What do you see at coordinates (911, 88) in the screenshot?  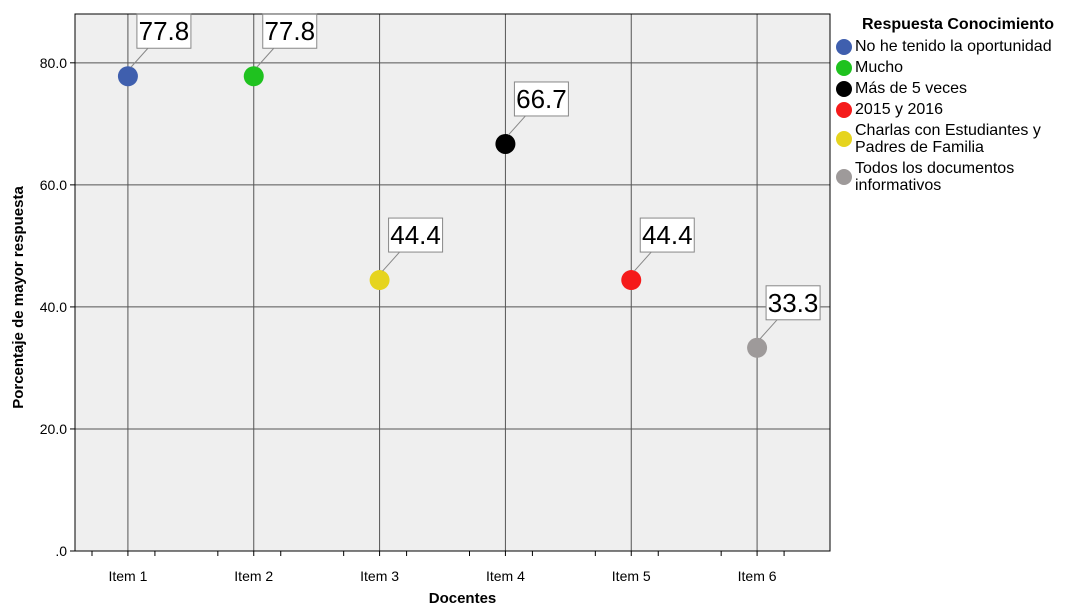 I see `legend-label: Más de 5 veces` at bounding box center [911, 88].